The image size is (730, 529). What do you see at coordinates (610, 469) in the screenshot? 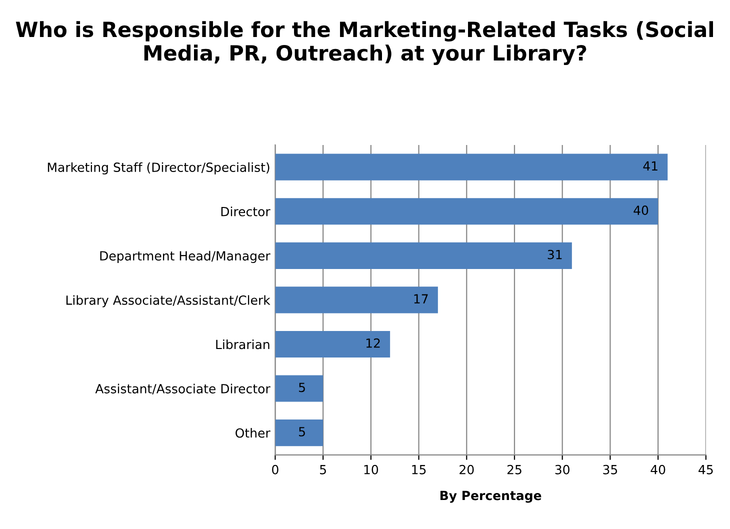
I see `x-tick-label: 35` at bounding box center [610, 469].